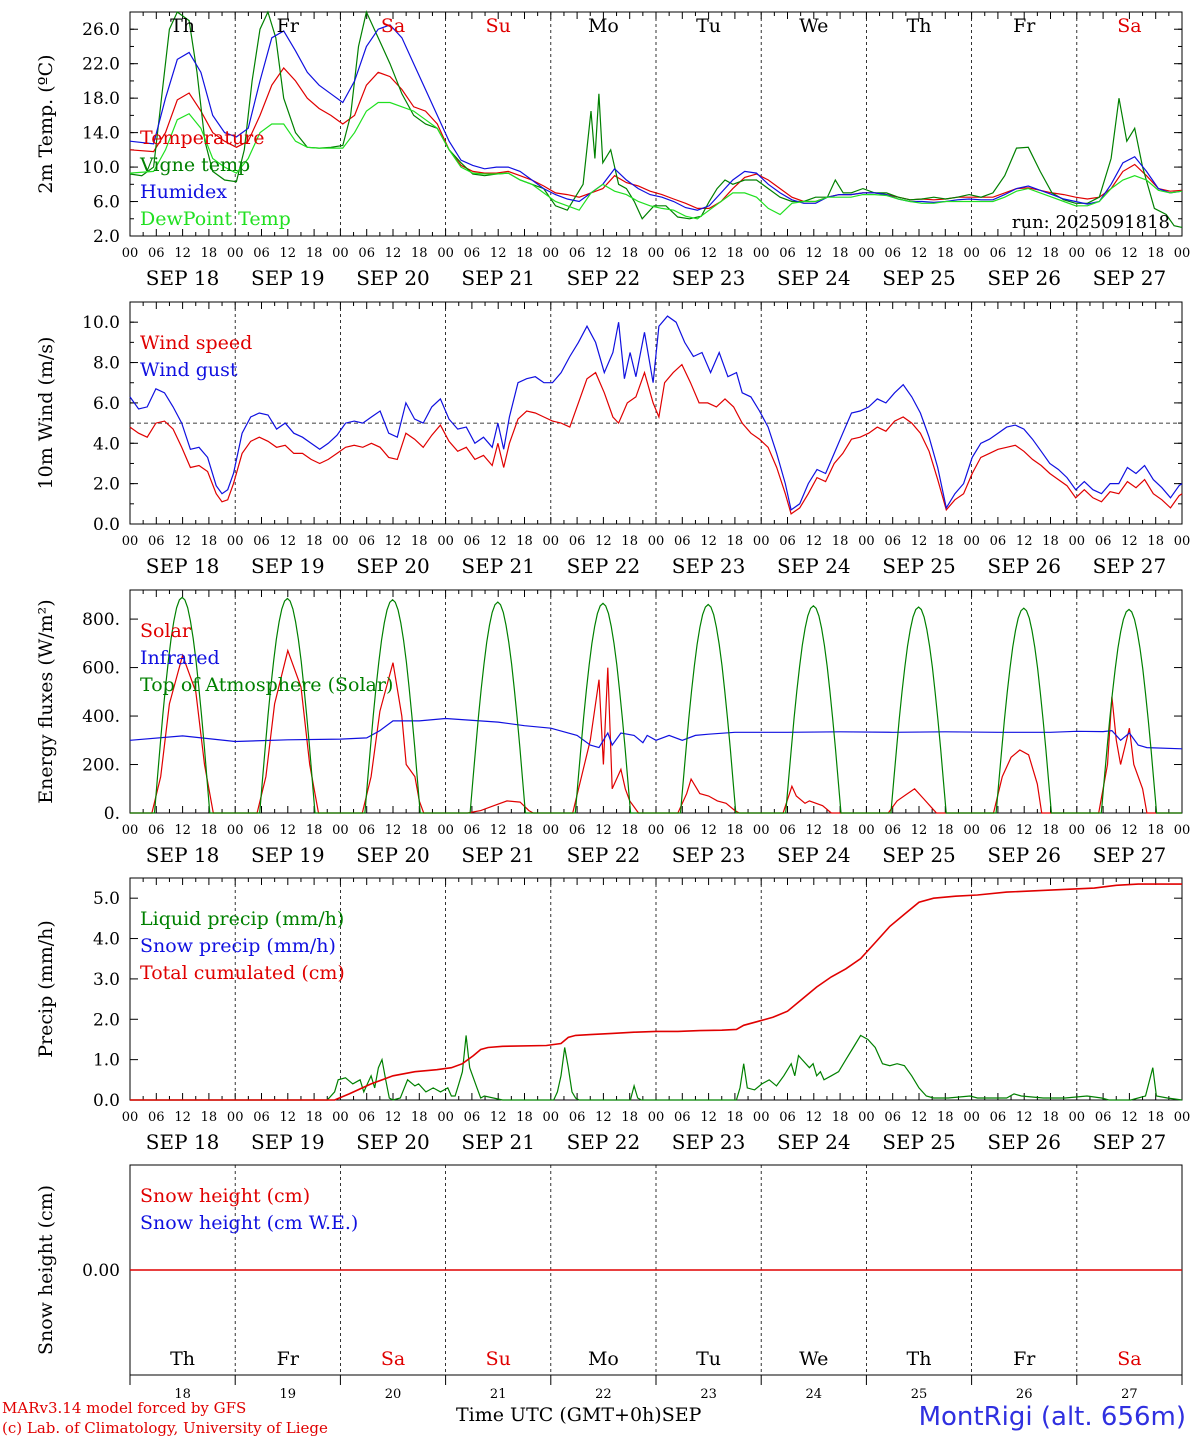  I want to click on y-tick-label: 6.0, so click(106, 404).